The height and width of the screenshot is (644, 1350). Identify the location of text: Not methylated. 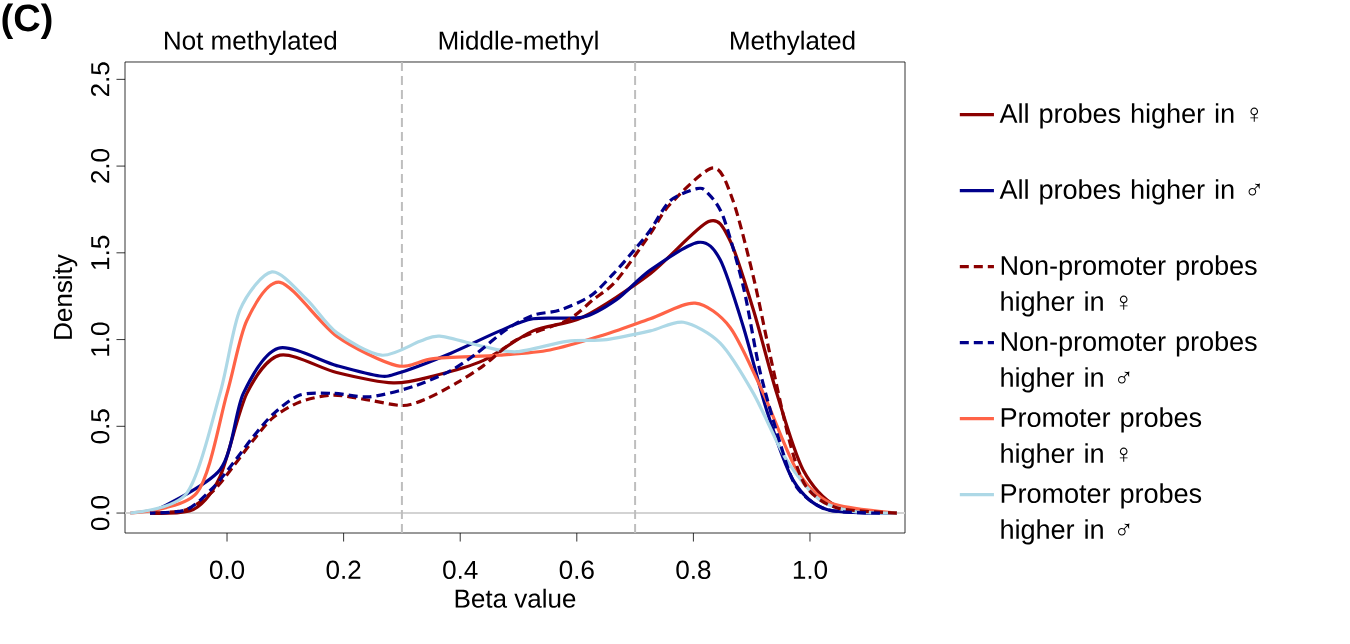
(251, 42).